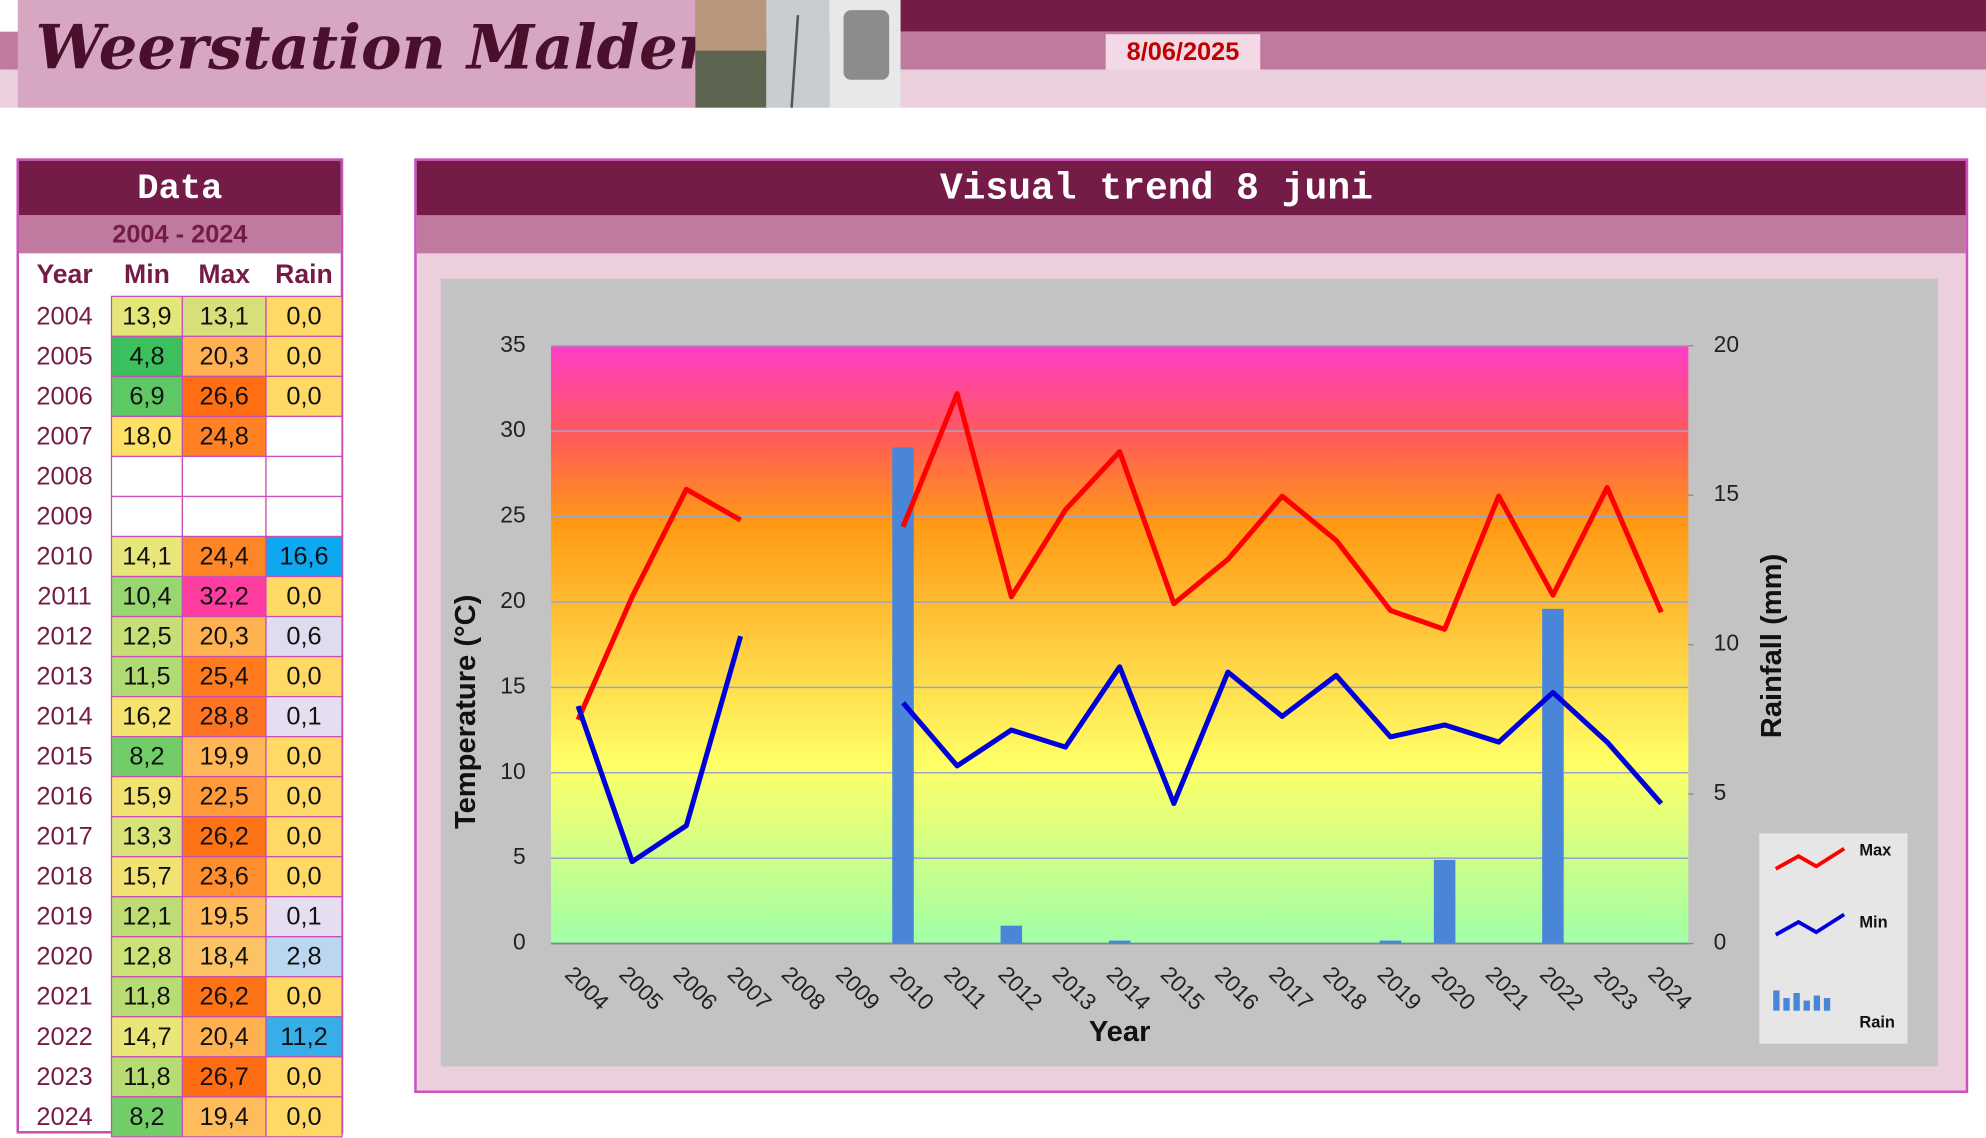 This screenshot has width=1986, height=1138. I want to click on y-tick-label: 35, so click(512, 344).